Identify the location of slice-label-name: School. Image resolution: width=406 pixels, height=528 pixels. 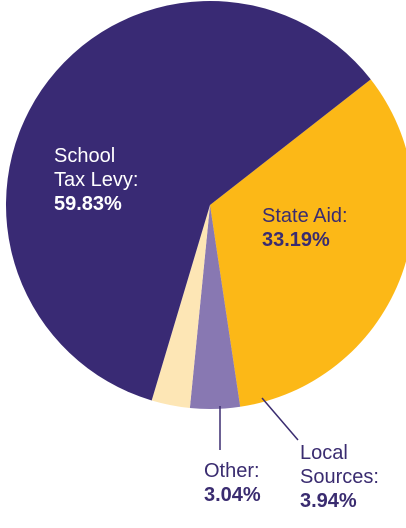
(84, 156).